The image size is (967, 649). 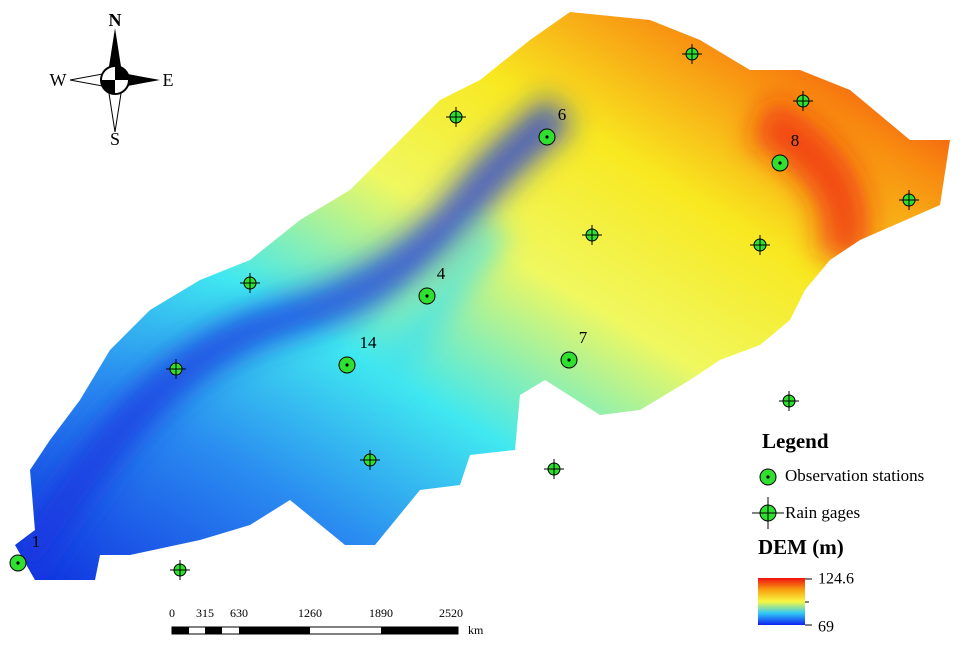 What do you see at coordinates (168, 80) in the screenshot?
I see `compass-e: E` at bounding box center [168, 80].